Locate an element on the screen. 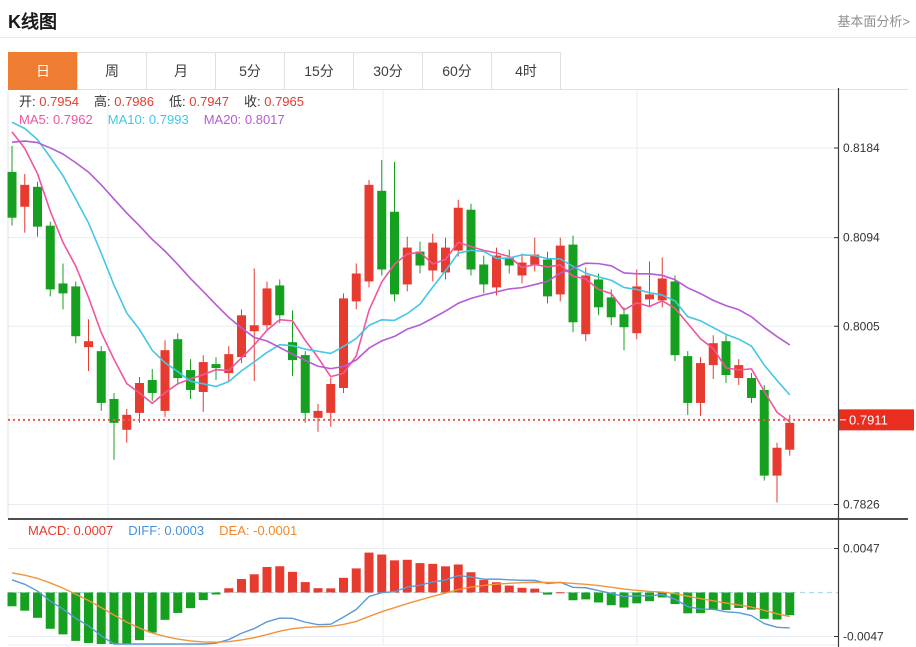 The image size is (916, 647). axis-label: 0.8094 is located at coordinates (861, 238).